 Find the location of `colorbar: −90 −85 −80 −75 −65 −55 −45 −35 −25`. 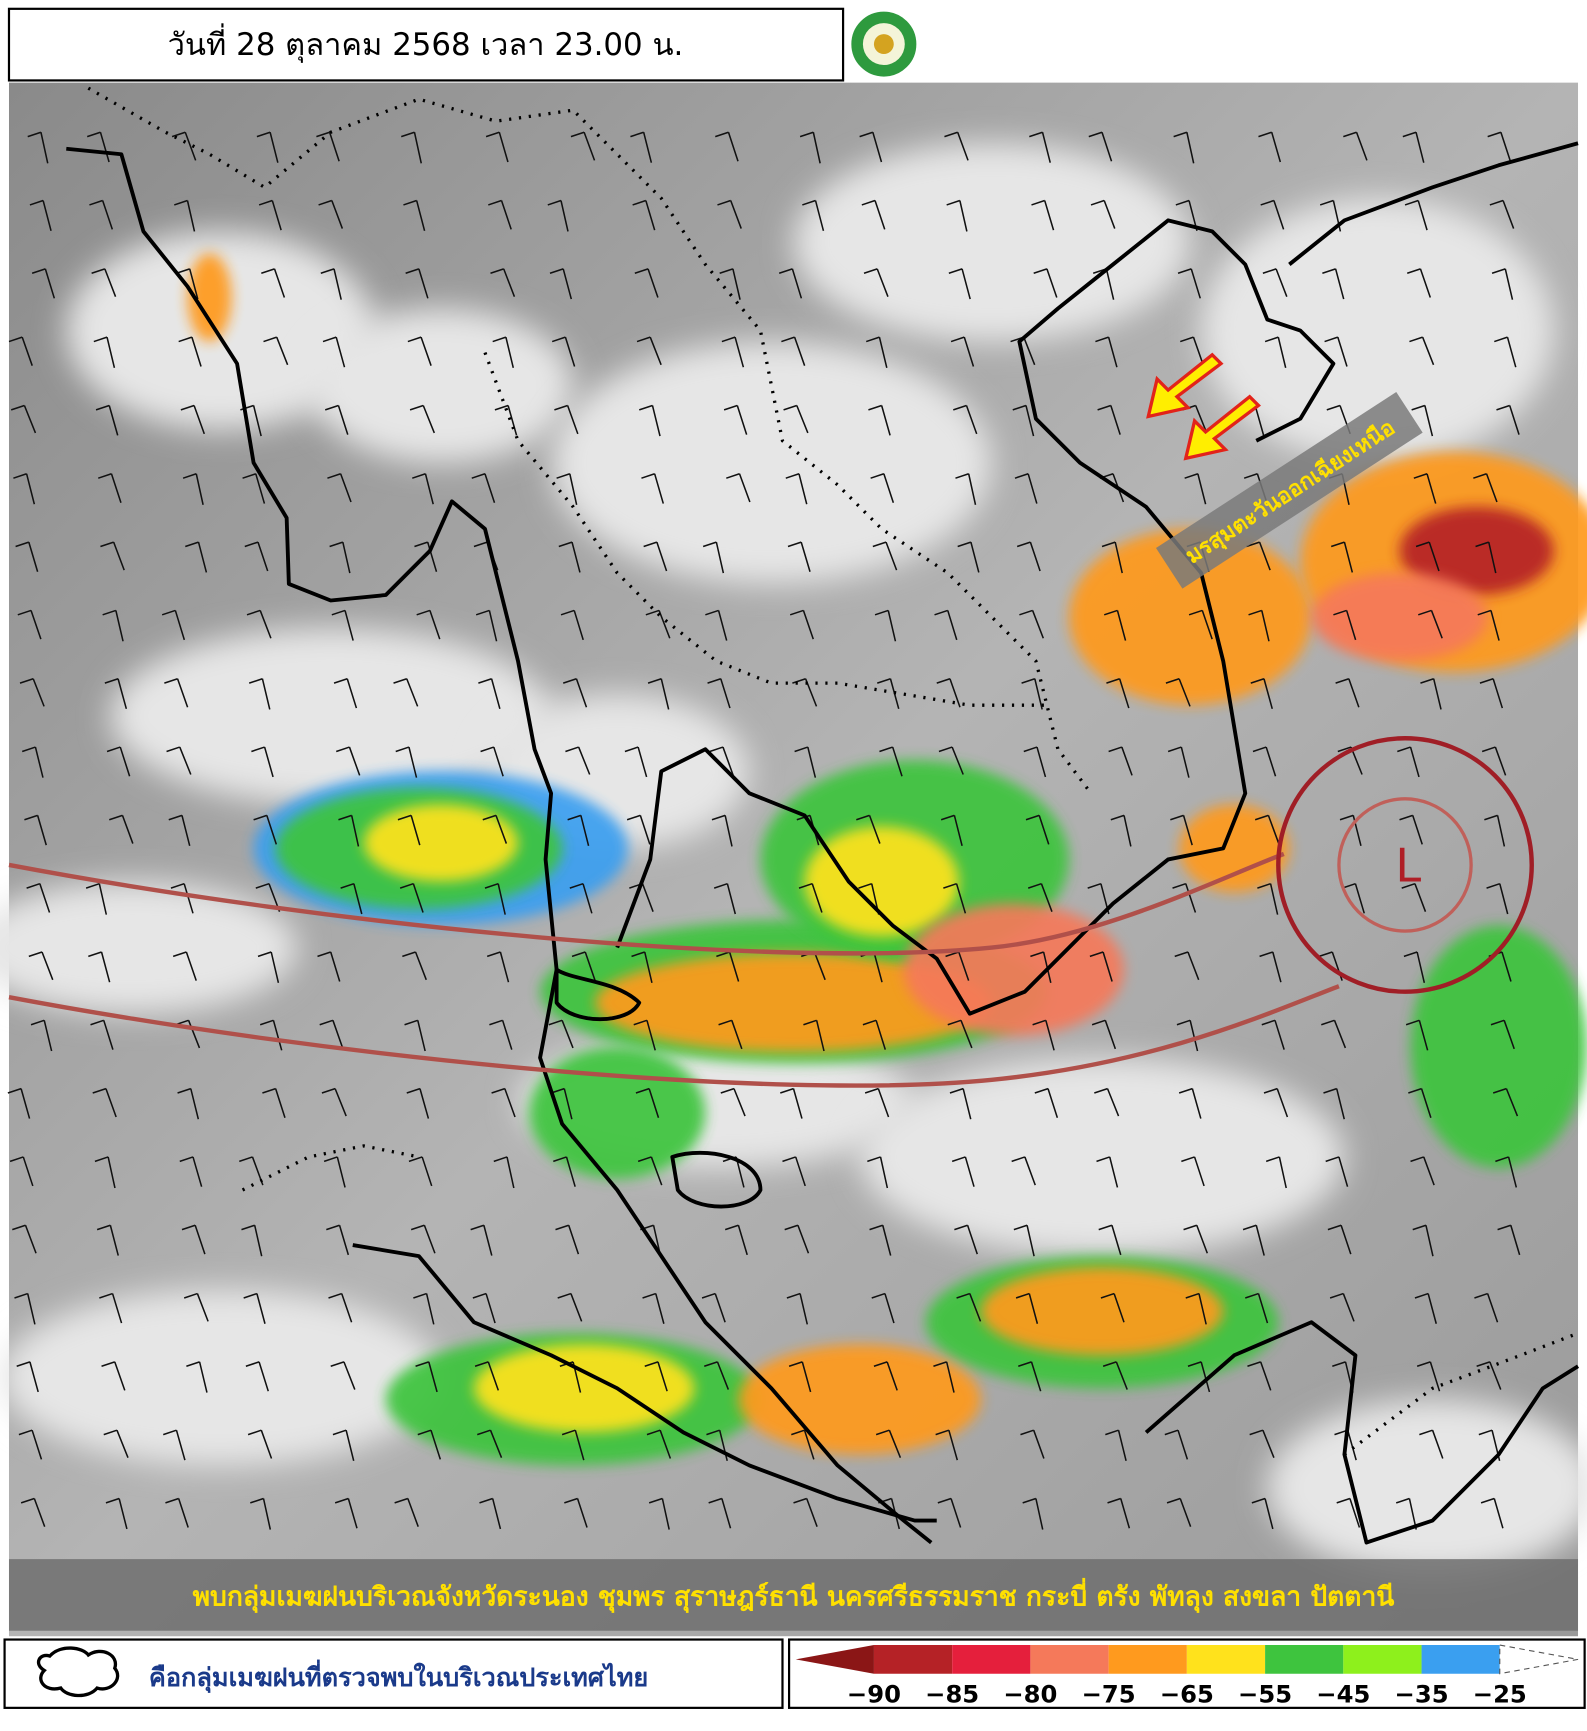

colorbar: −90 −85 −80 −75 −65 −55 −45 −35 −25 is located at coordinates (1187, 1676).